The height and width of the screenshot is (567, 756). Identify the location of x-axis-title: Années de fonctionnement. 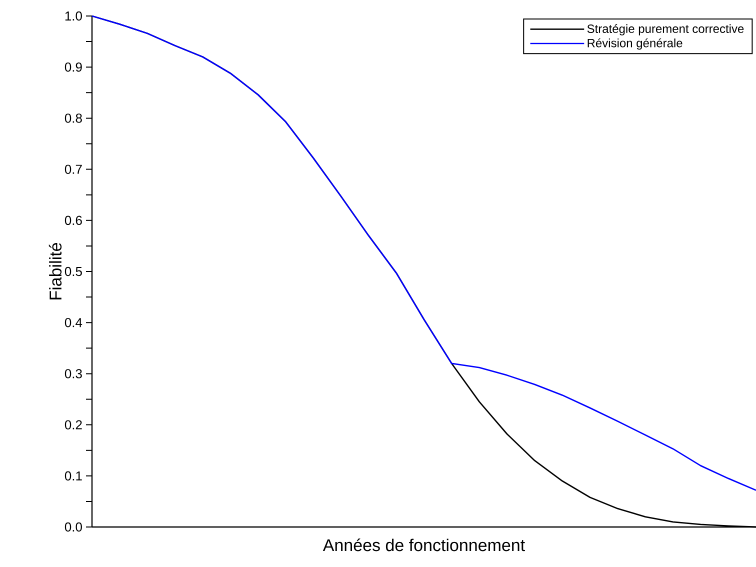
(423, 545).